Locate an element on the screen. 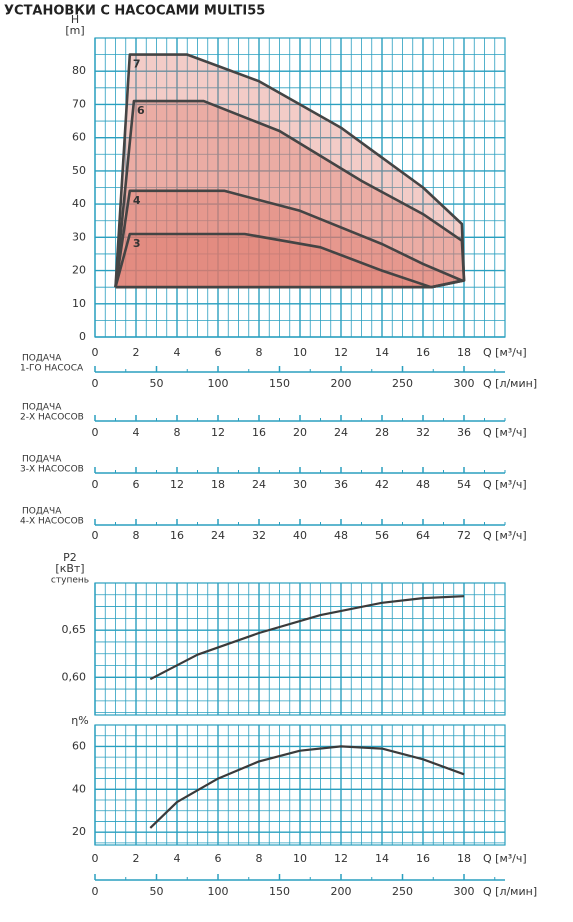  y-tick-label: 10 is located at coordinates (79, 303).